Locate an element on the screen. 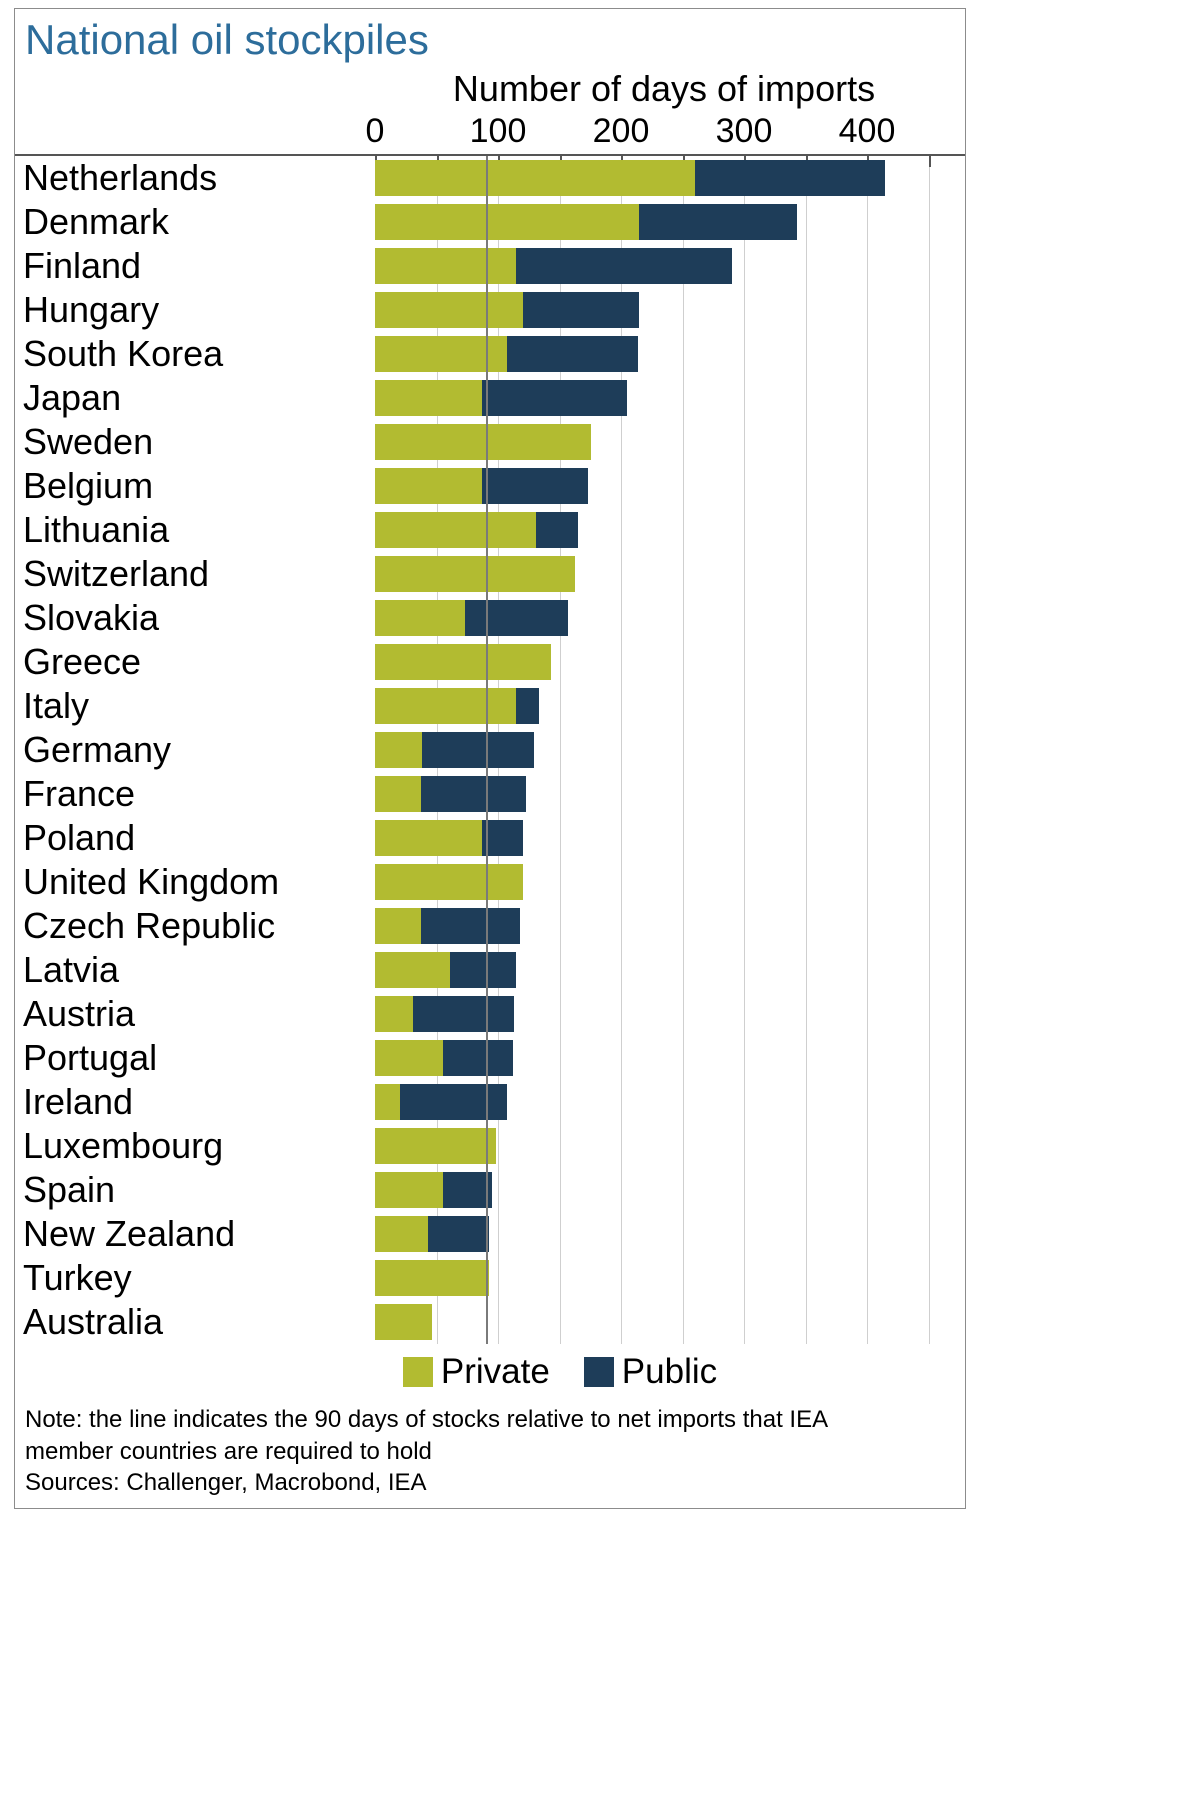  bar-row: New Zealand is located at coordinates (490, 1234).